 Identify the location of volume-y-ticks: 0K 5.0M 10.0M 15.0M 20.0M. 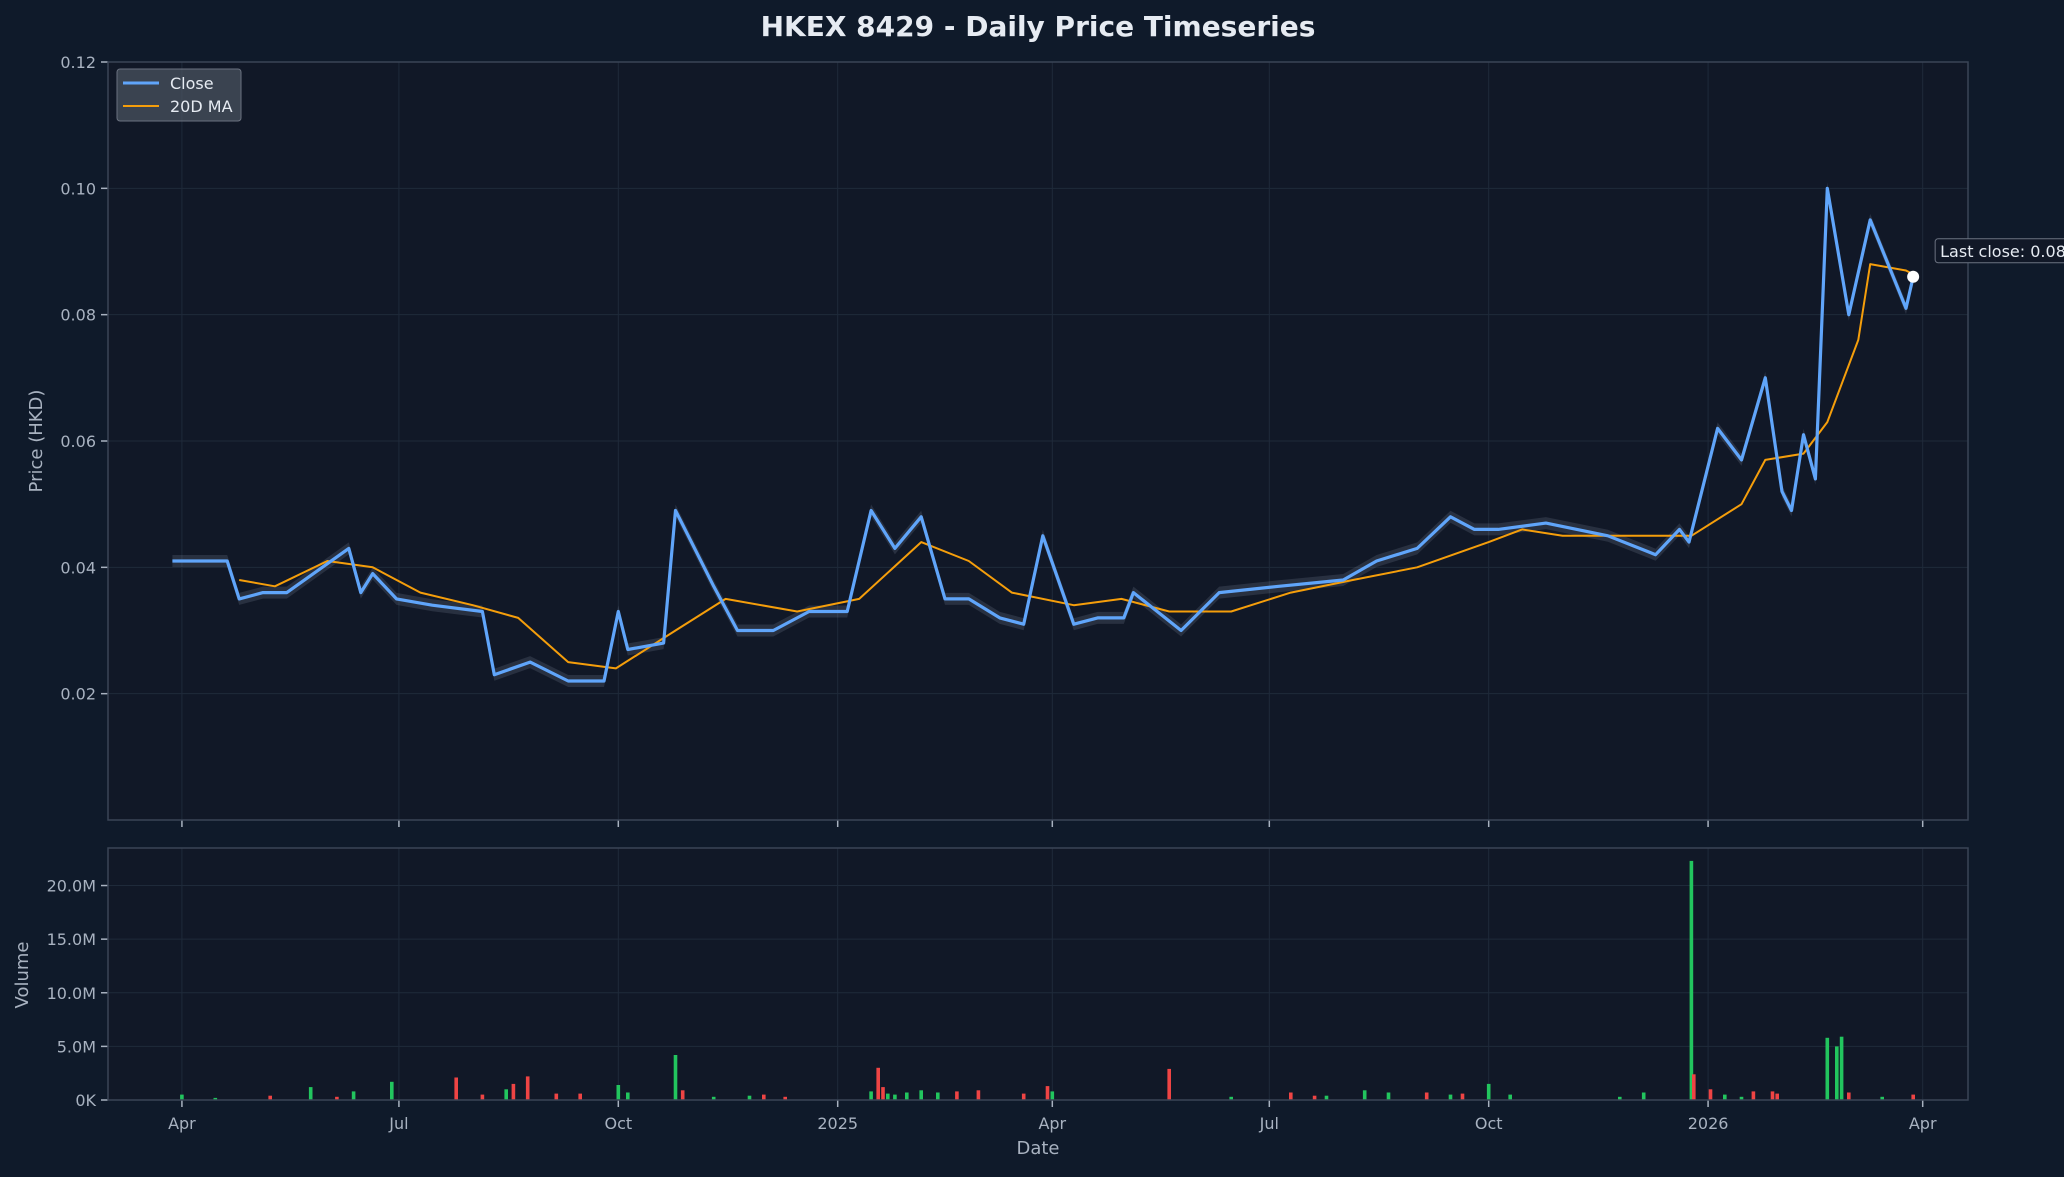
(77, 993).